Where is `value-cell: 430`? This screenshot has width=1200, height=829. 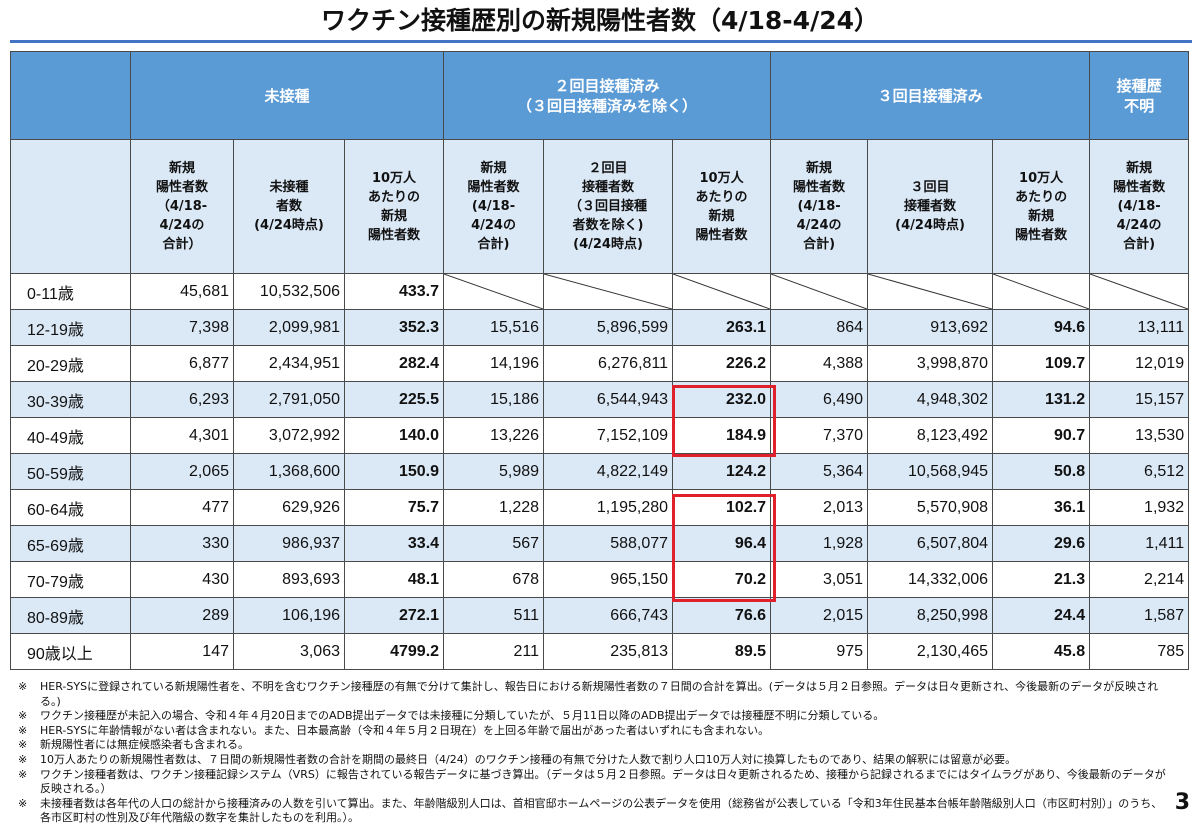
value-cell: 430 is located at coordinates (182, 579).